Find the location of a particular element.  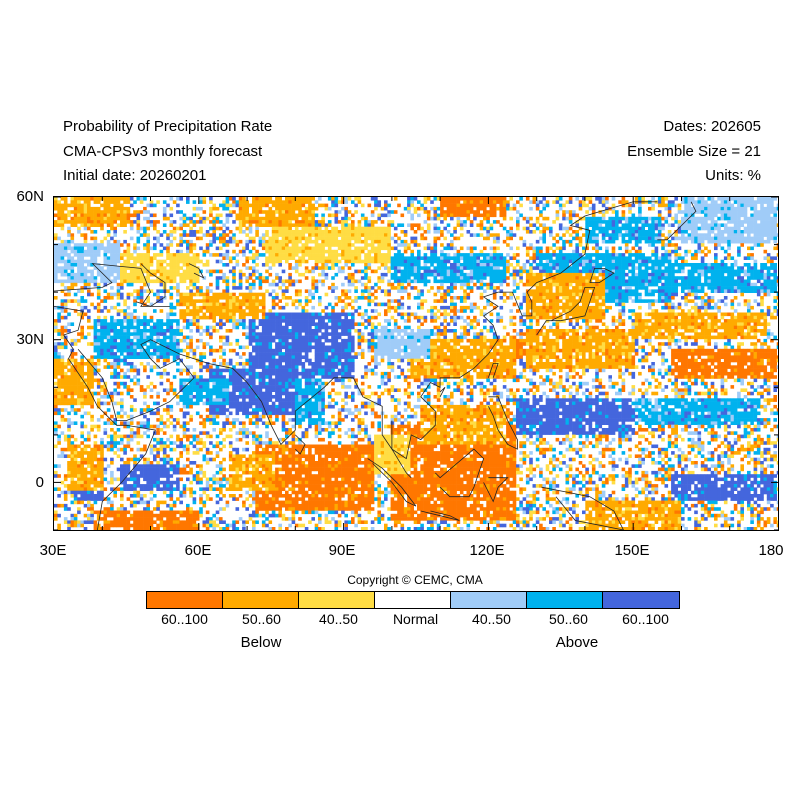

lat-label-30n: 30N is located at coordinates (30, 339).